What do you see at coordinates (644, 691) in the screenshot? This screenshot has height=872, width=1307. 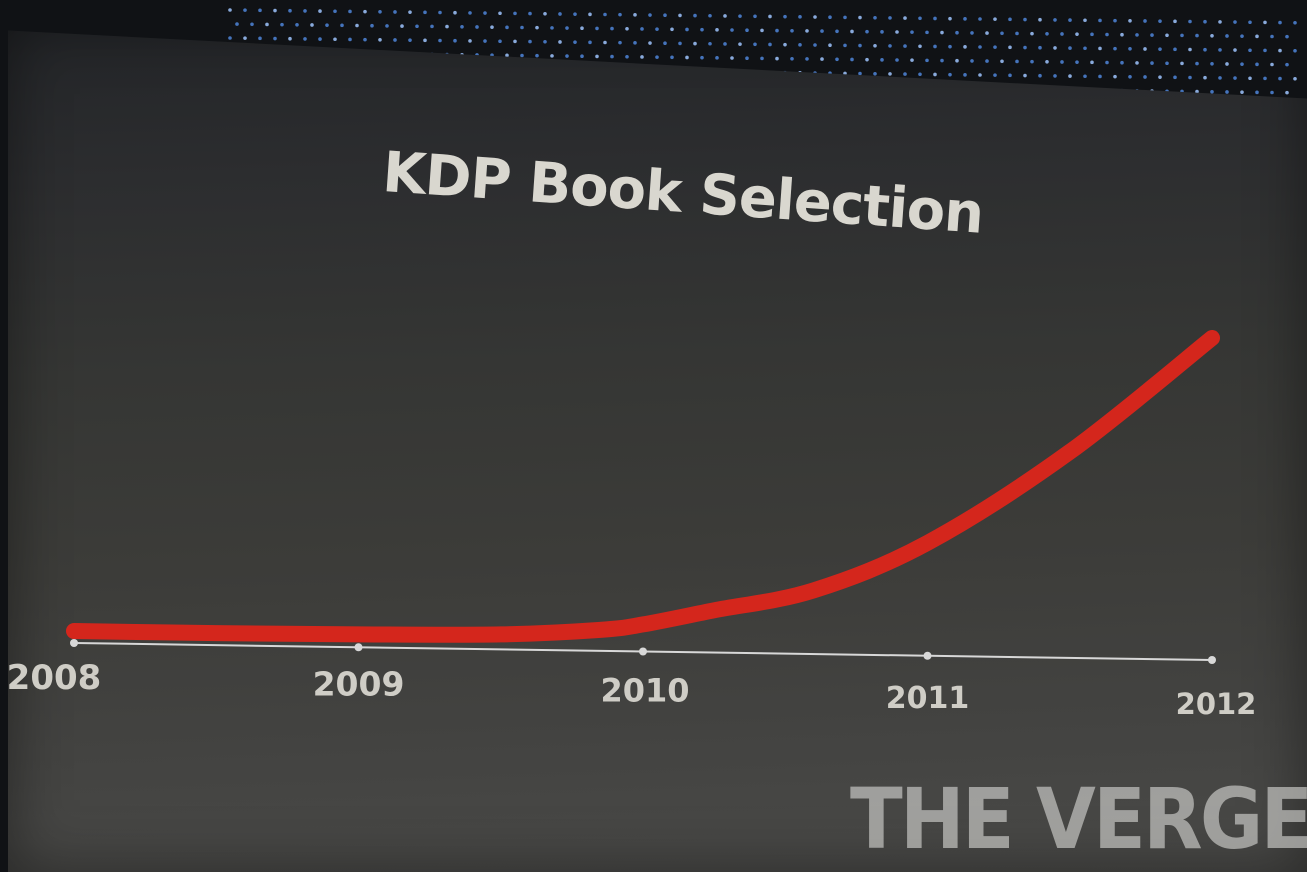 I see `x-tick-label-2010: 2010` at bounding box center [644, 691].